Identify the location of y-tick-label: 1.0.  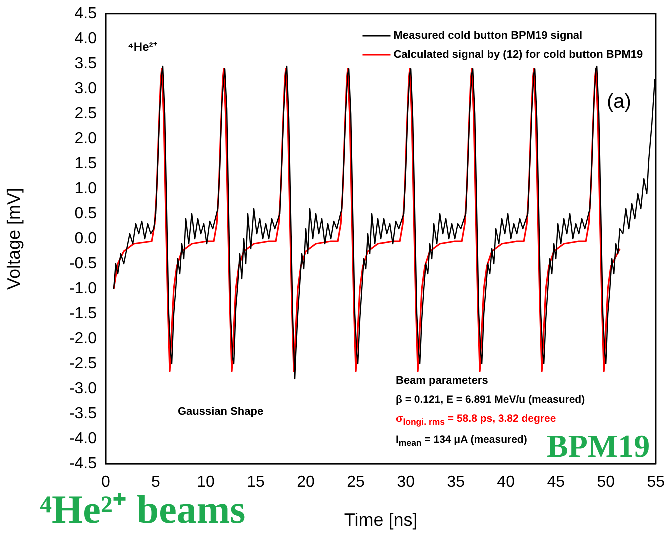
(86, 189).